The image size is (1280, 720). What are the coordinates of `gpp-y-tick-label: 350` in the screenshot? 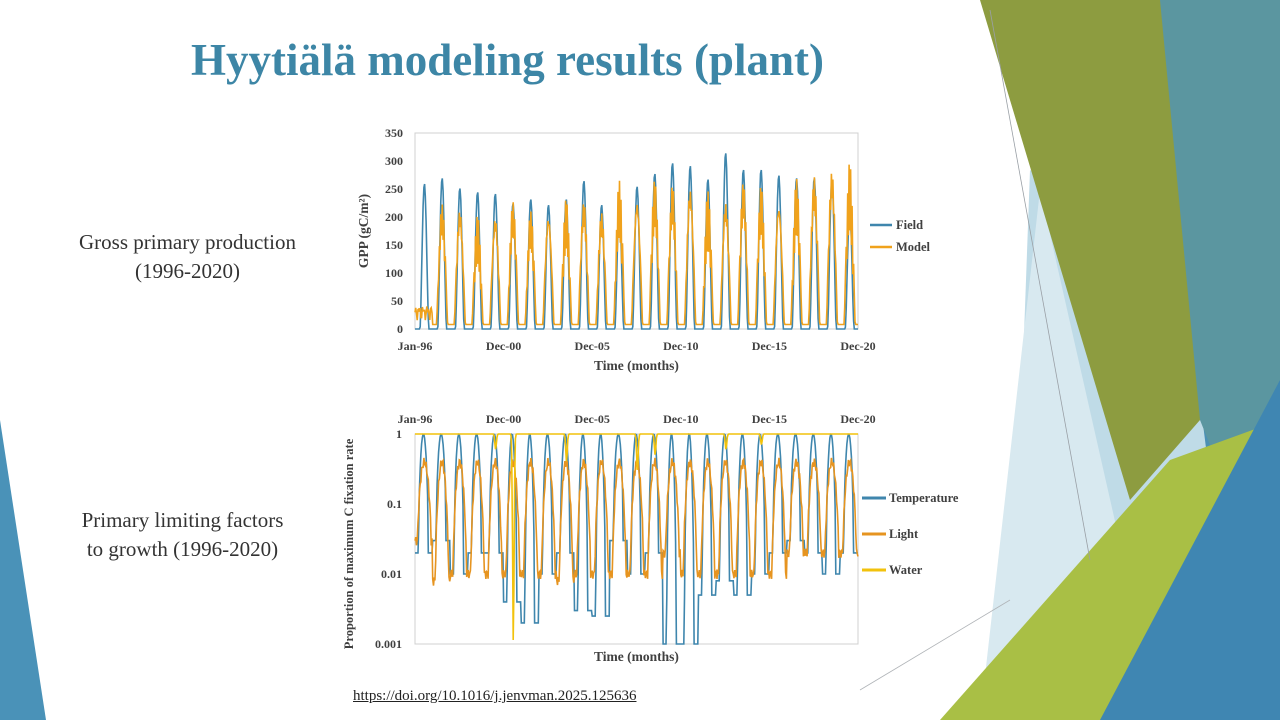 It's located at (394, 133).